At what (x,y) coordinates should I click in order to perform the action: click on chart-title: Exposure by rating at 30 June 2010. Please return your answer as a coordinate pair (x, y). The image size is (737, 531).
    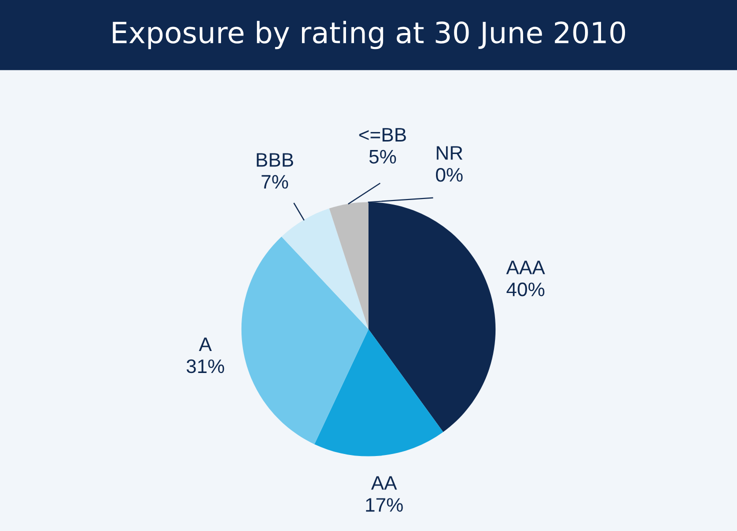
    Looking at the image, I should click on (369, 35).